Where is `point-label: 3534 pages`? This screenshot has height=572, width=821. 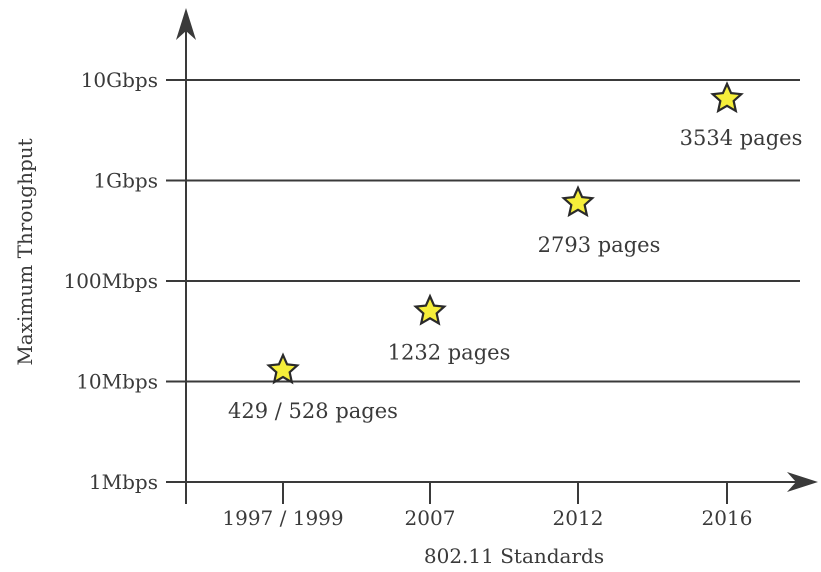 point-label: 3534 pages is located at coordinates (741, 138).